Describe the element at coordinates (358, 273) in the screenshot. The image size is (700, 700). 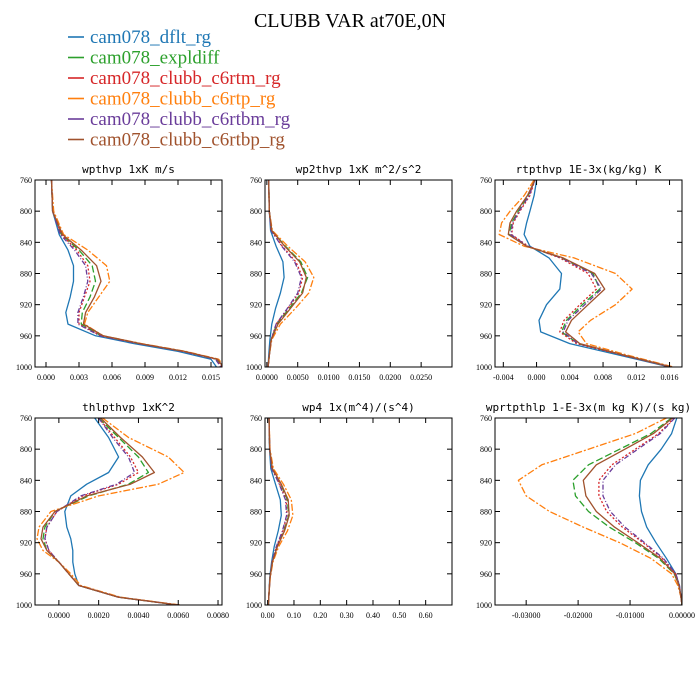
I see `plot-frame` at that location.